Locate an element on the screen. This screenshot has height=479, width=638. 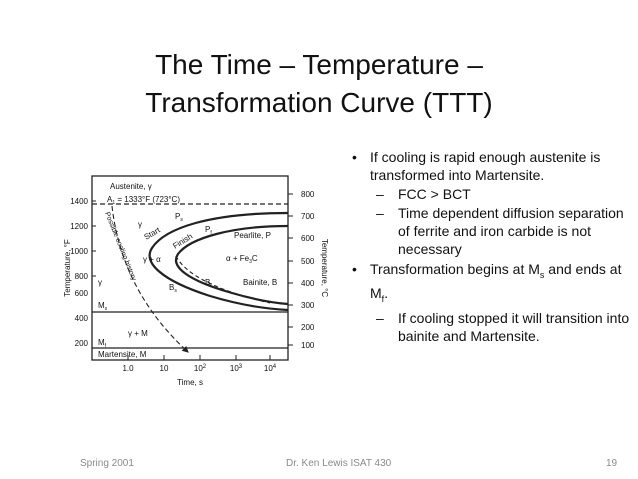
y-tick-f: 800 is located at coordinates (82, 276).